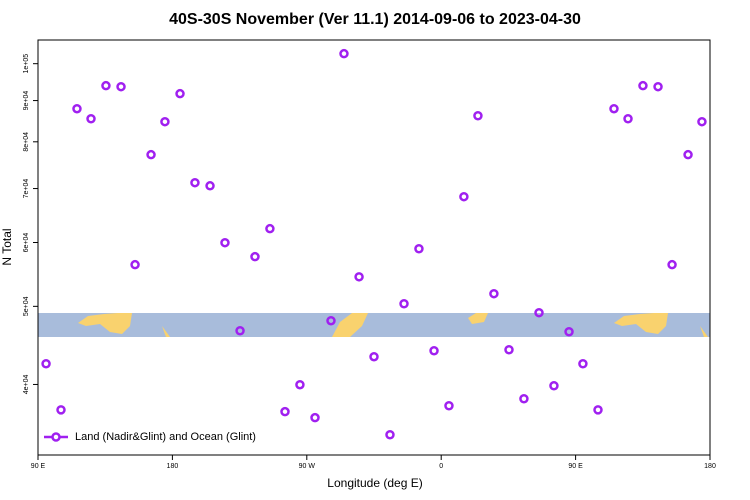 This screenshot has width=750, height=500. Describe the element at coordinates (26, 243) in the screenshot. I see `y-tick-label: 6e+04` at that location.